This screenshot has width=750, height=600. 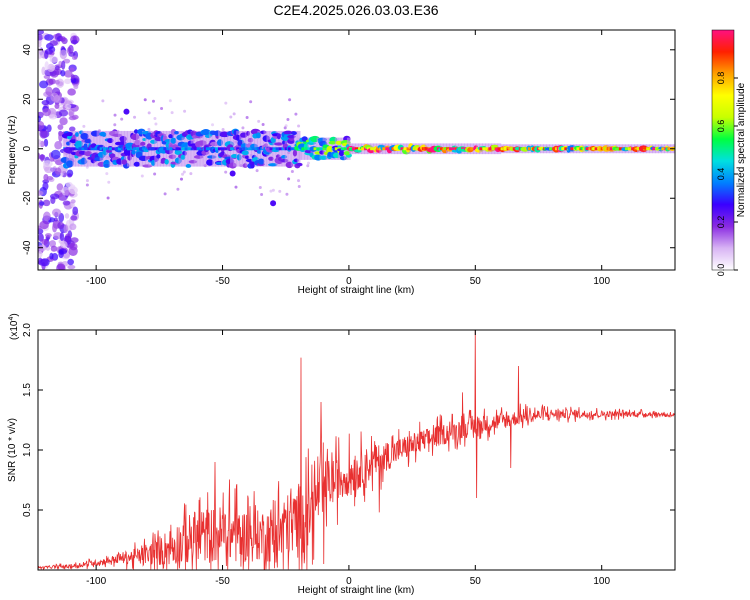 What do you see at coordinates (273, 203) in the screenshot?
I see `spectrogram-isolated-point` at bounding box center [273, 203].